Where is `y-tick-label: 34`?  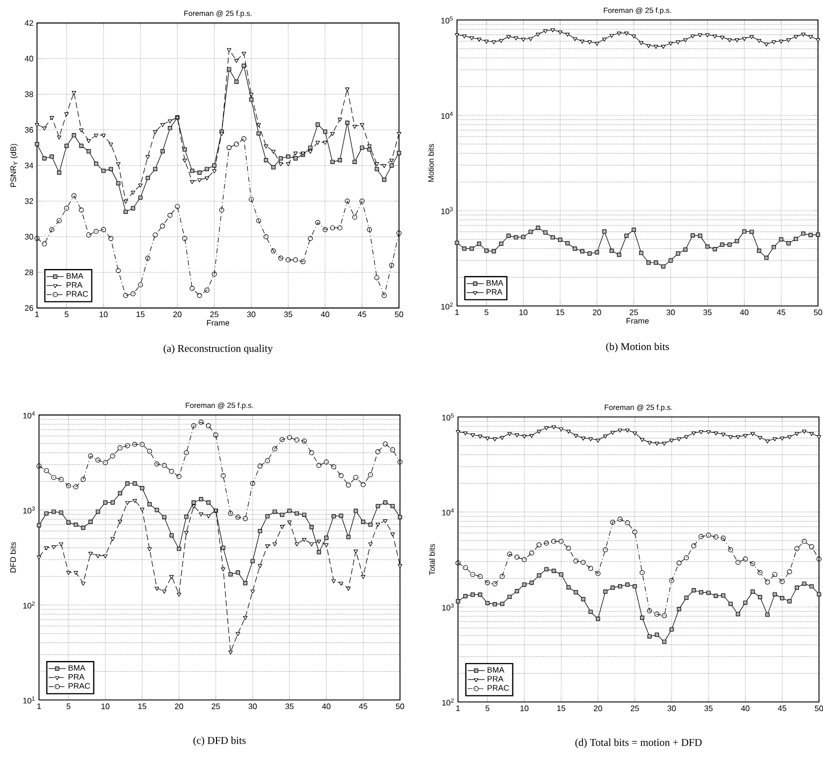 y-tick-label: 34 is located at coordinates (29, 165).